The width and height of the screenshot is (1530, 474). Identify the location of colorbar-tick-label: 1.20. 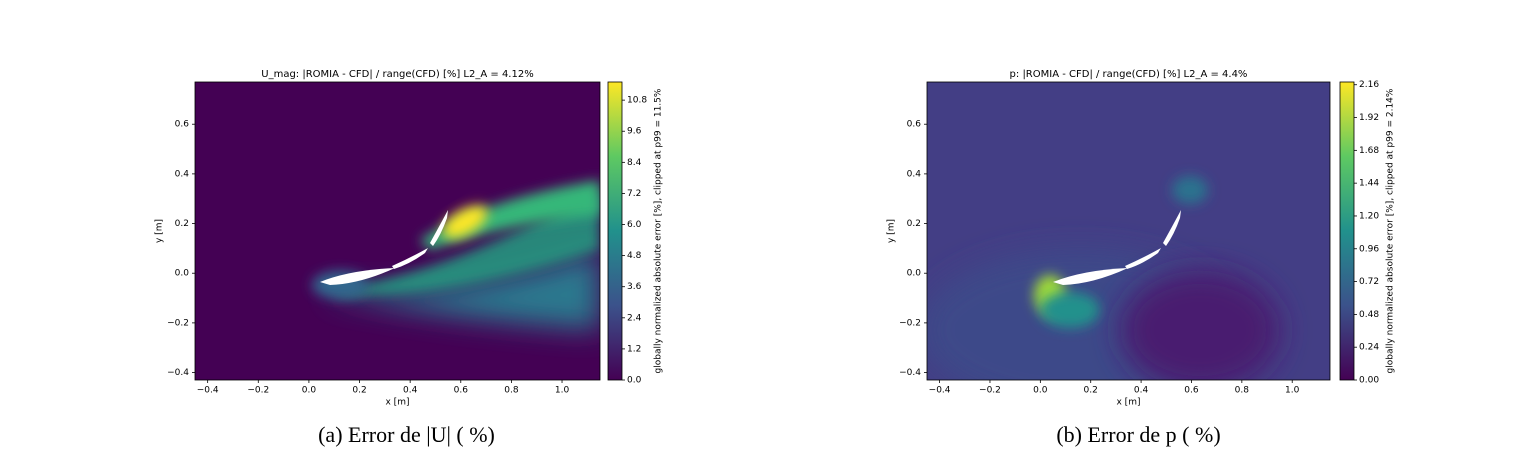
(1369, 216).